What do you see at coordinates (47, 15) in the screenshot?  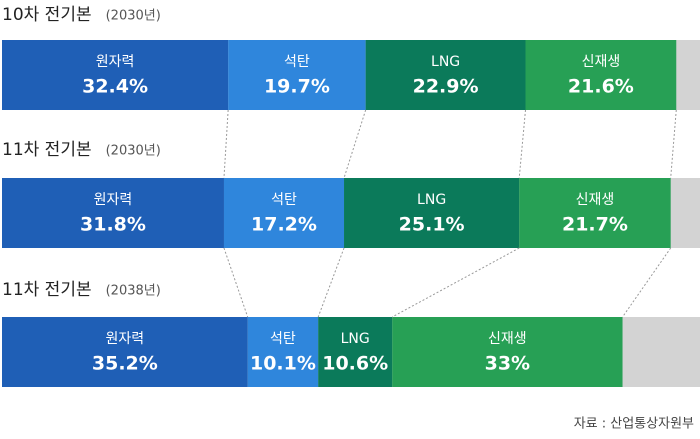 I see `bar-title: 10차 전기본` at bounding box center [47, 15].